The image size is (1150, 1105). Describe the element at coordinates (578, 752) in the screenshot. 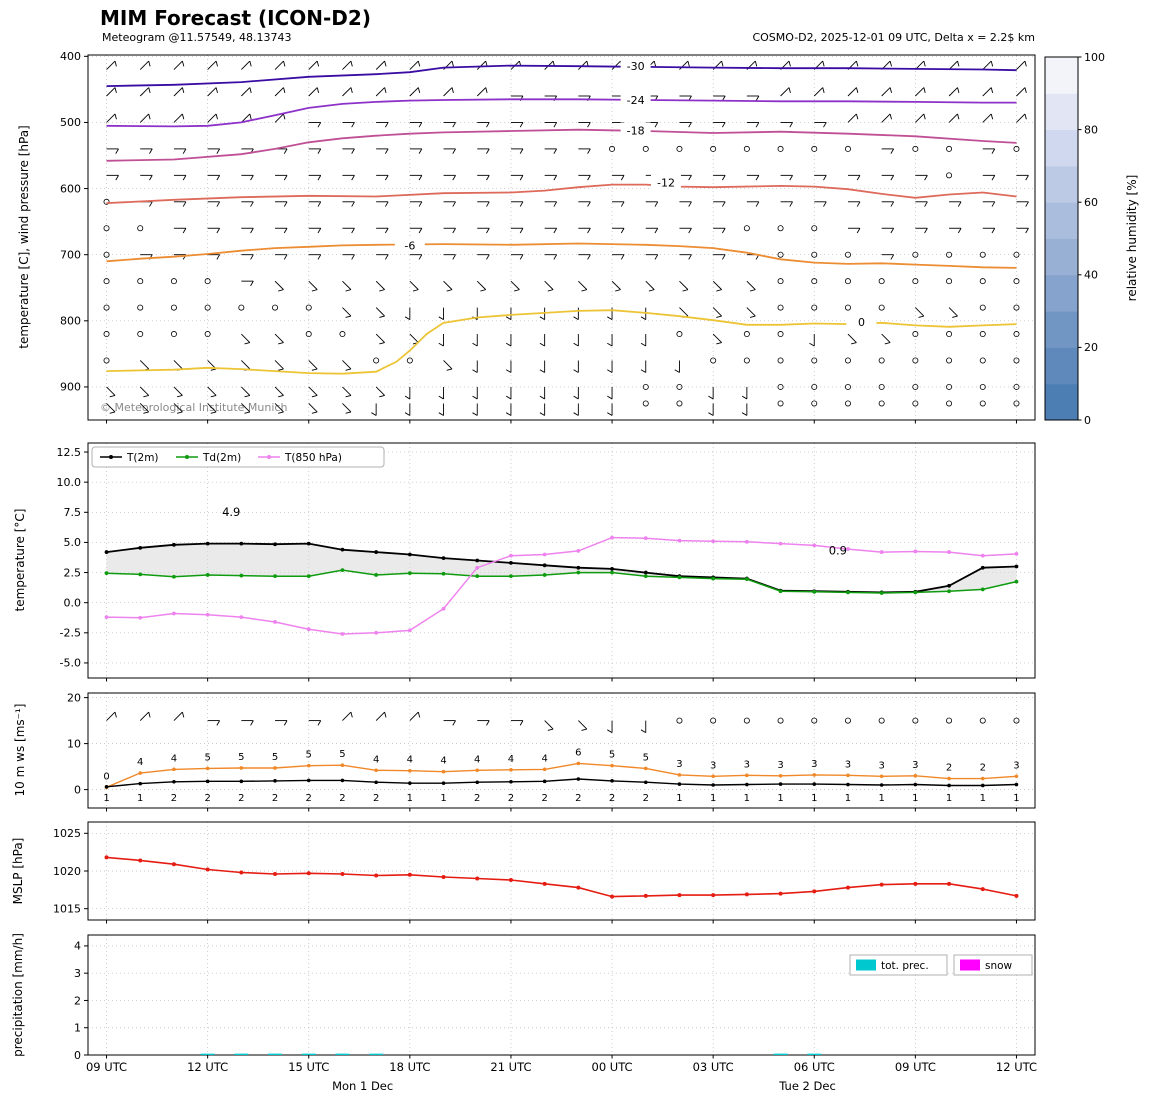

I see `svg-text: 6` at that location.